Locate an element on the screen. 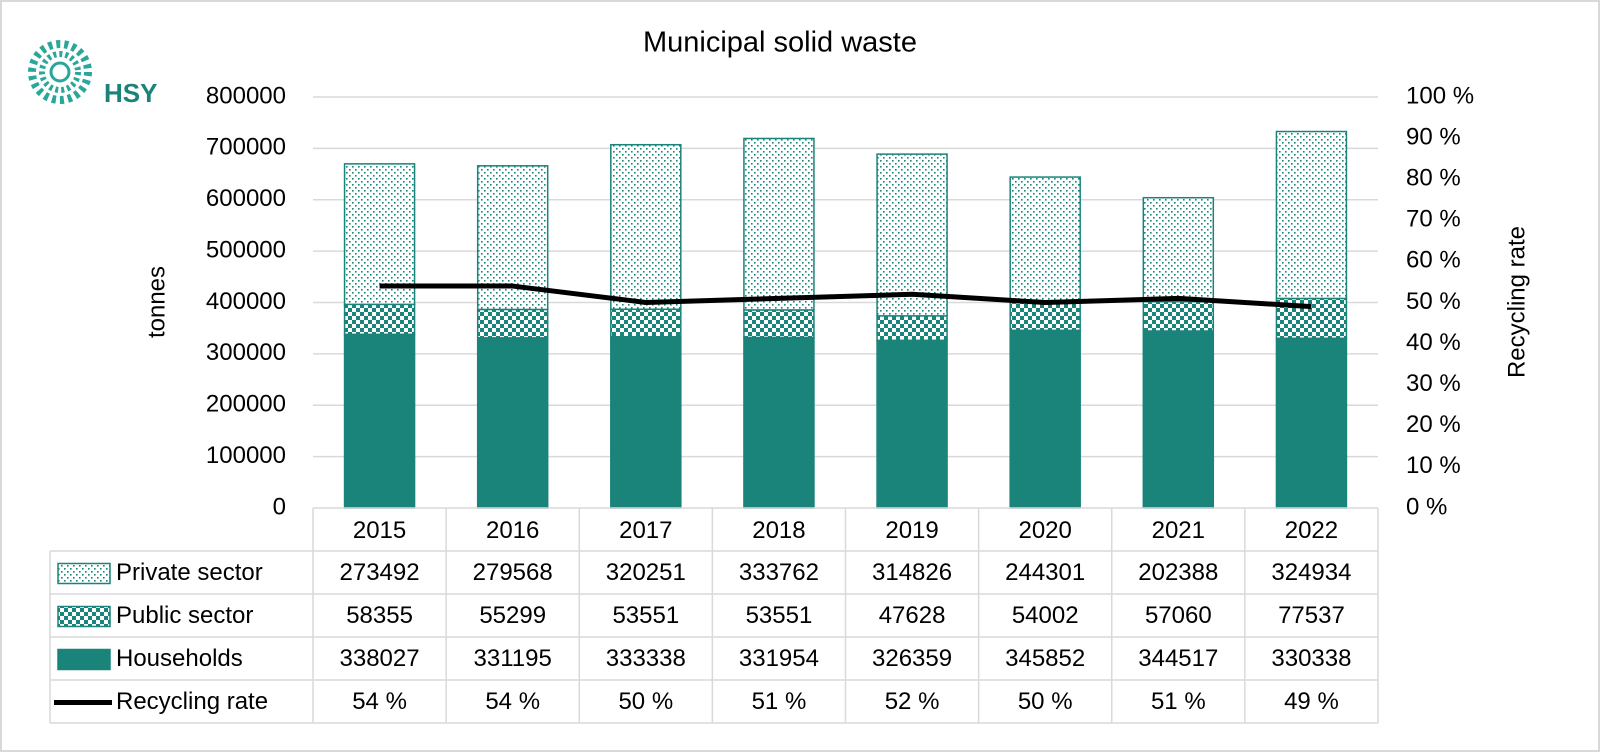 The image size is (1600, 752). x-tick-label: 2022 is located at coordinates (1311, 530).